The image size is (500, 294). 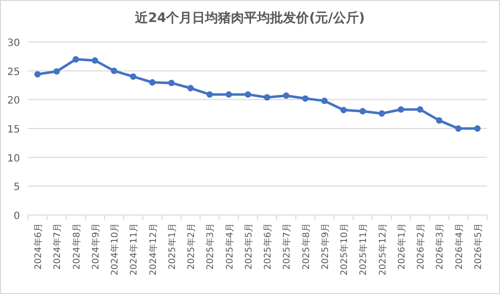 I want to click on x-tick-label: 2024年12月, so click(x=153, y=249).